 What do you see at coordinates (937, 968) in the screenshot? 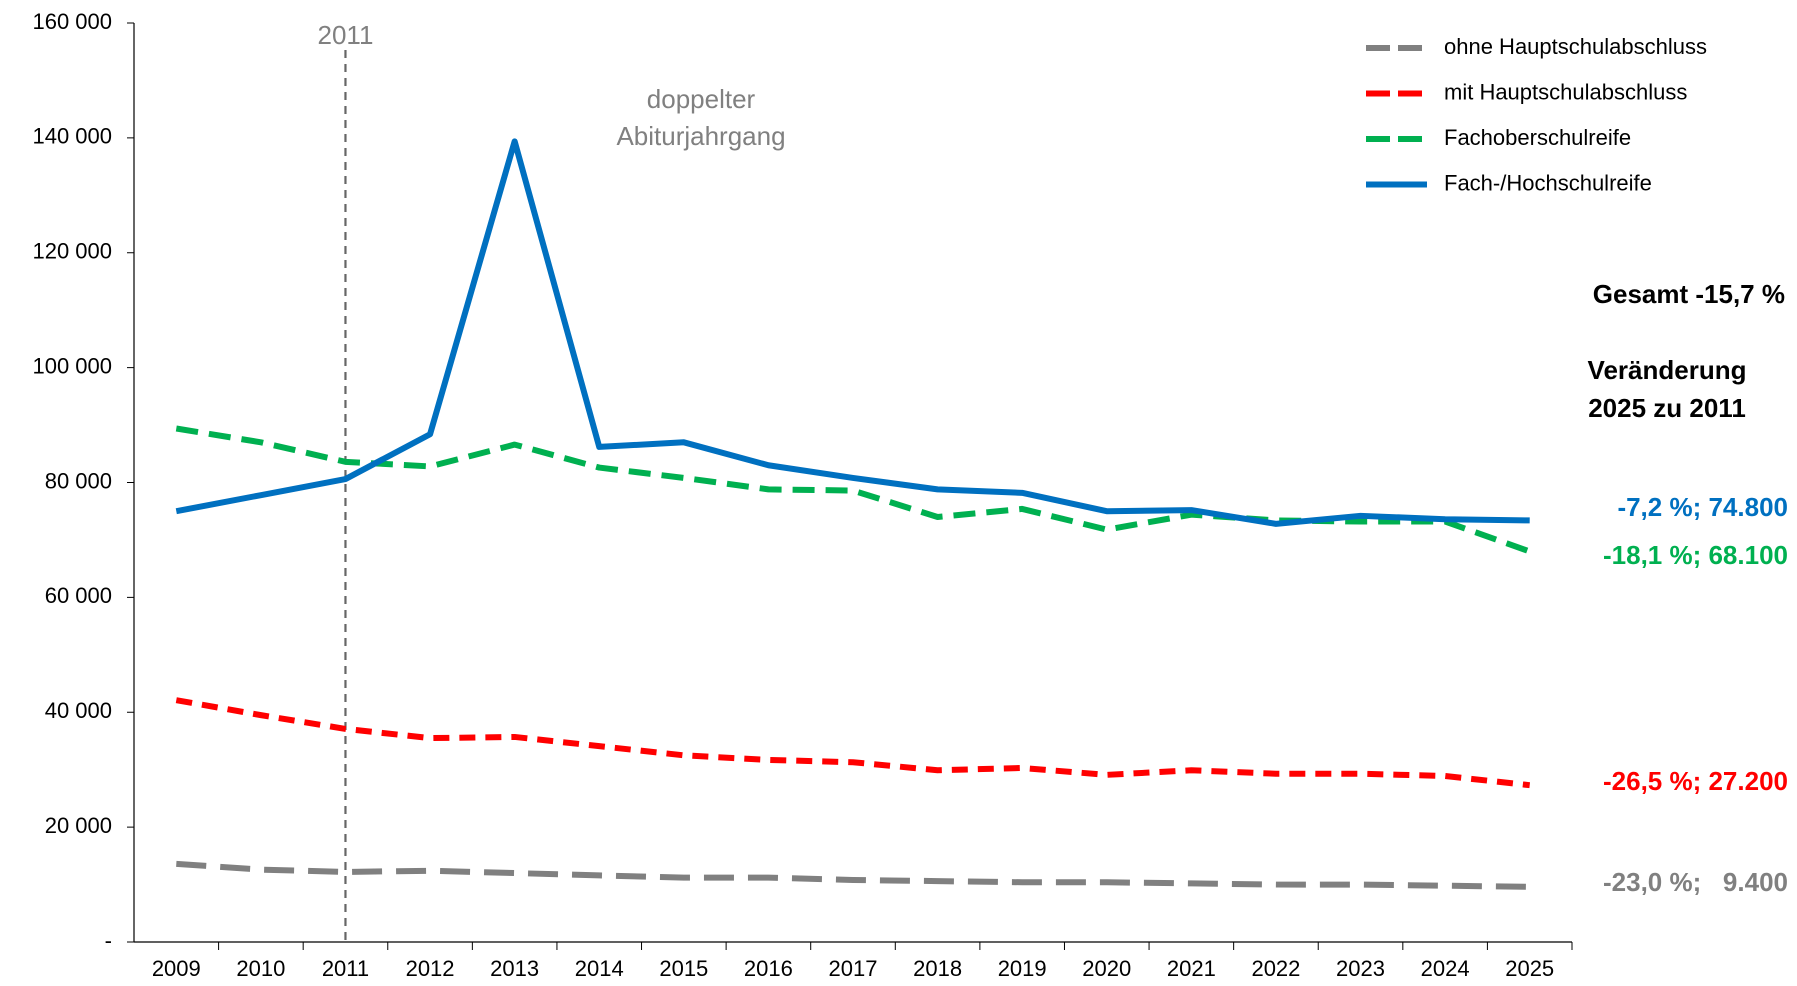
I see `x-tick-label: 2018` at bounding box center [937, 968].